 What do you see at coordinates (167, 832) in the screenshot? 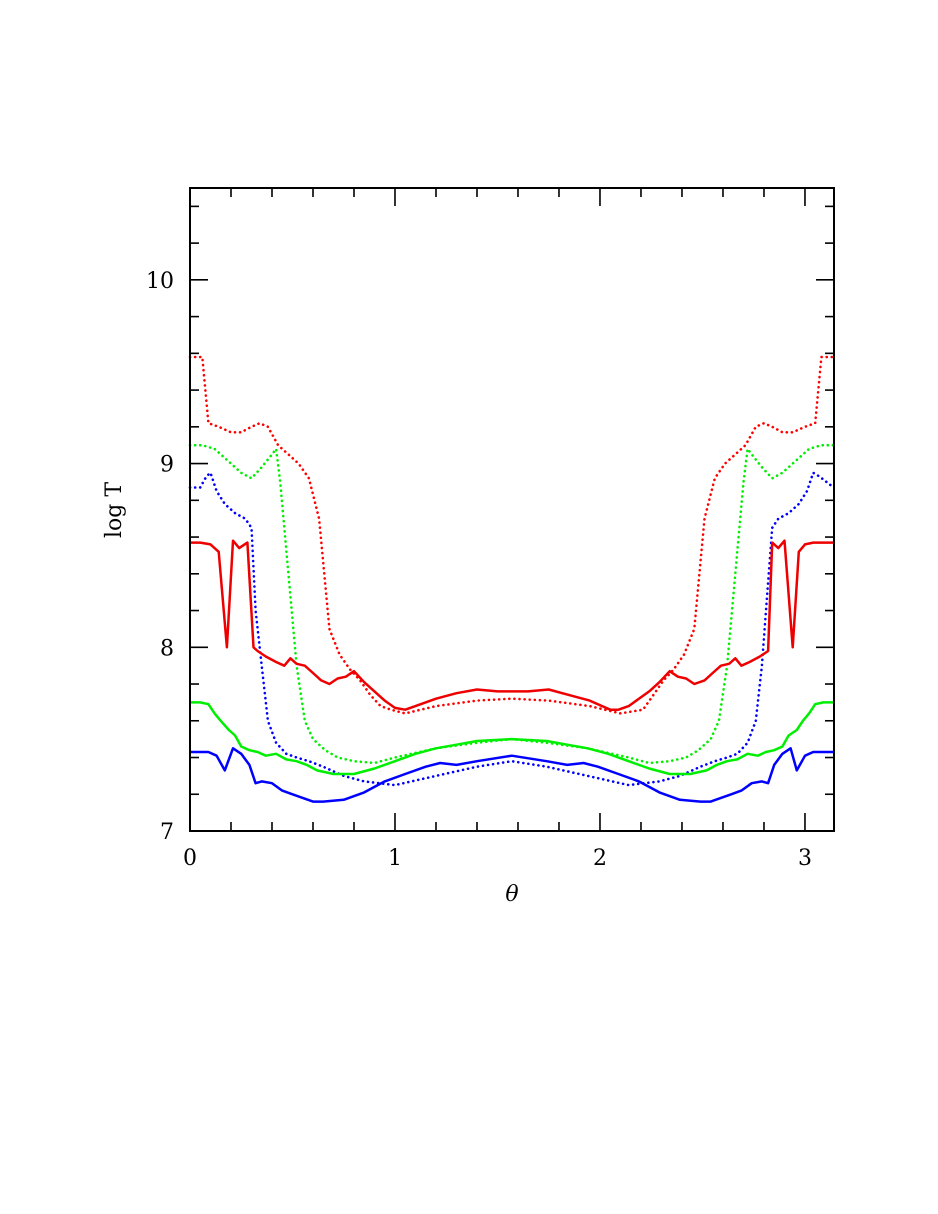
I see `y-tick-label: 7` at bounding box center [167, 832].